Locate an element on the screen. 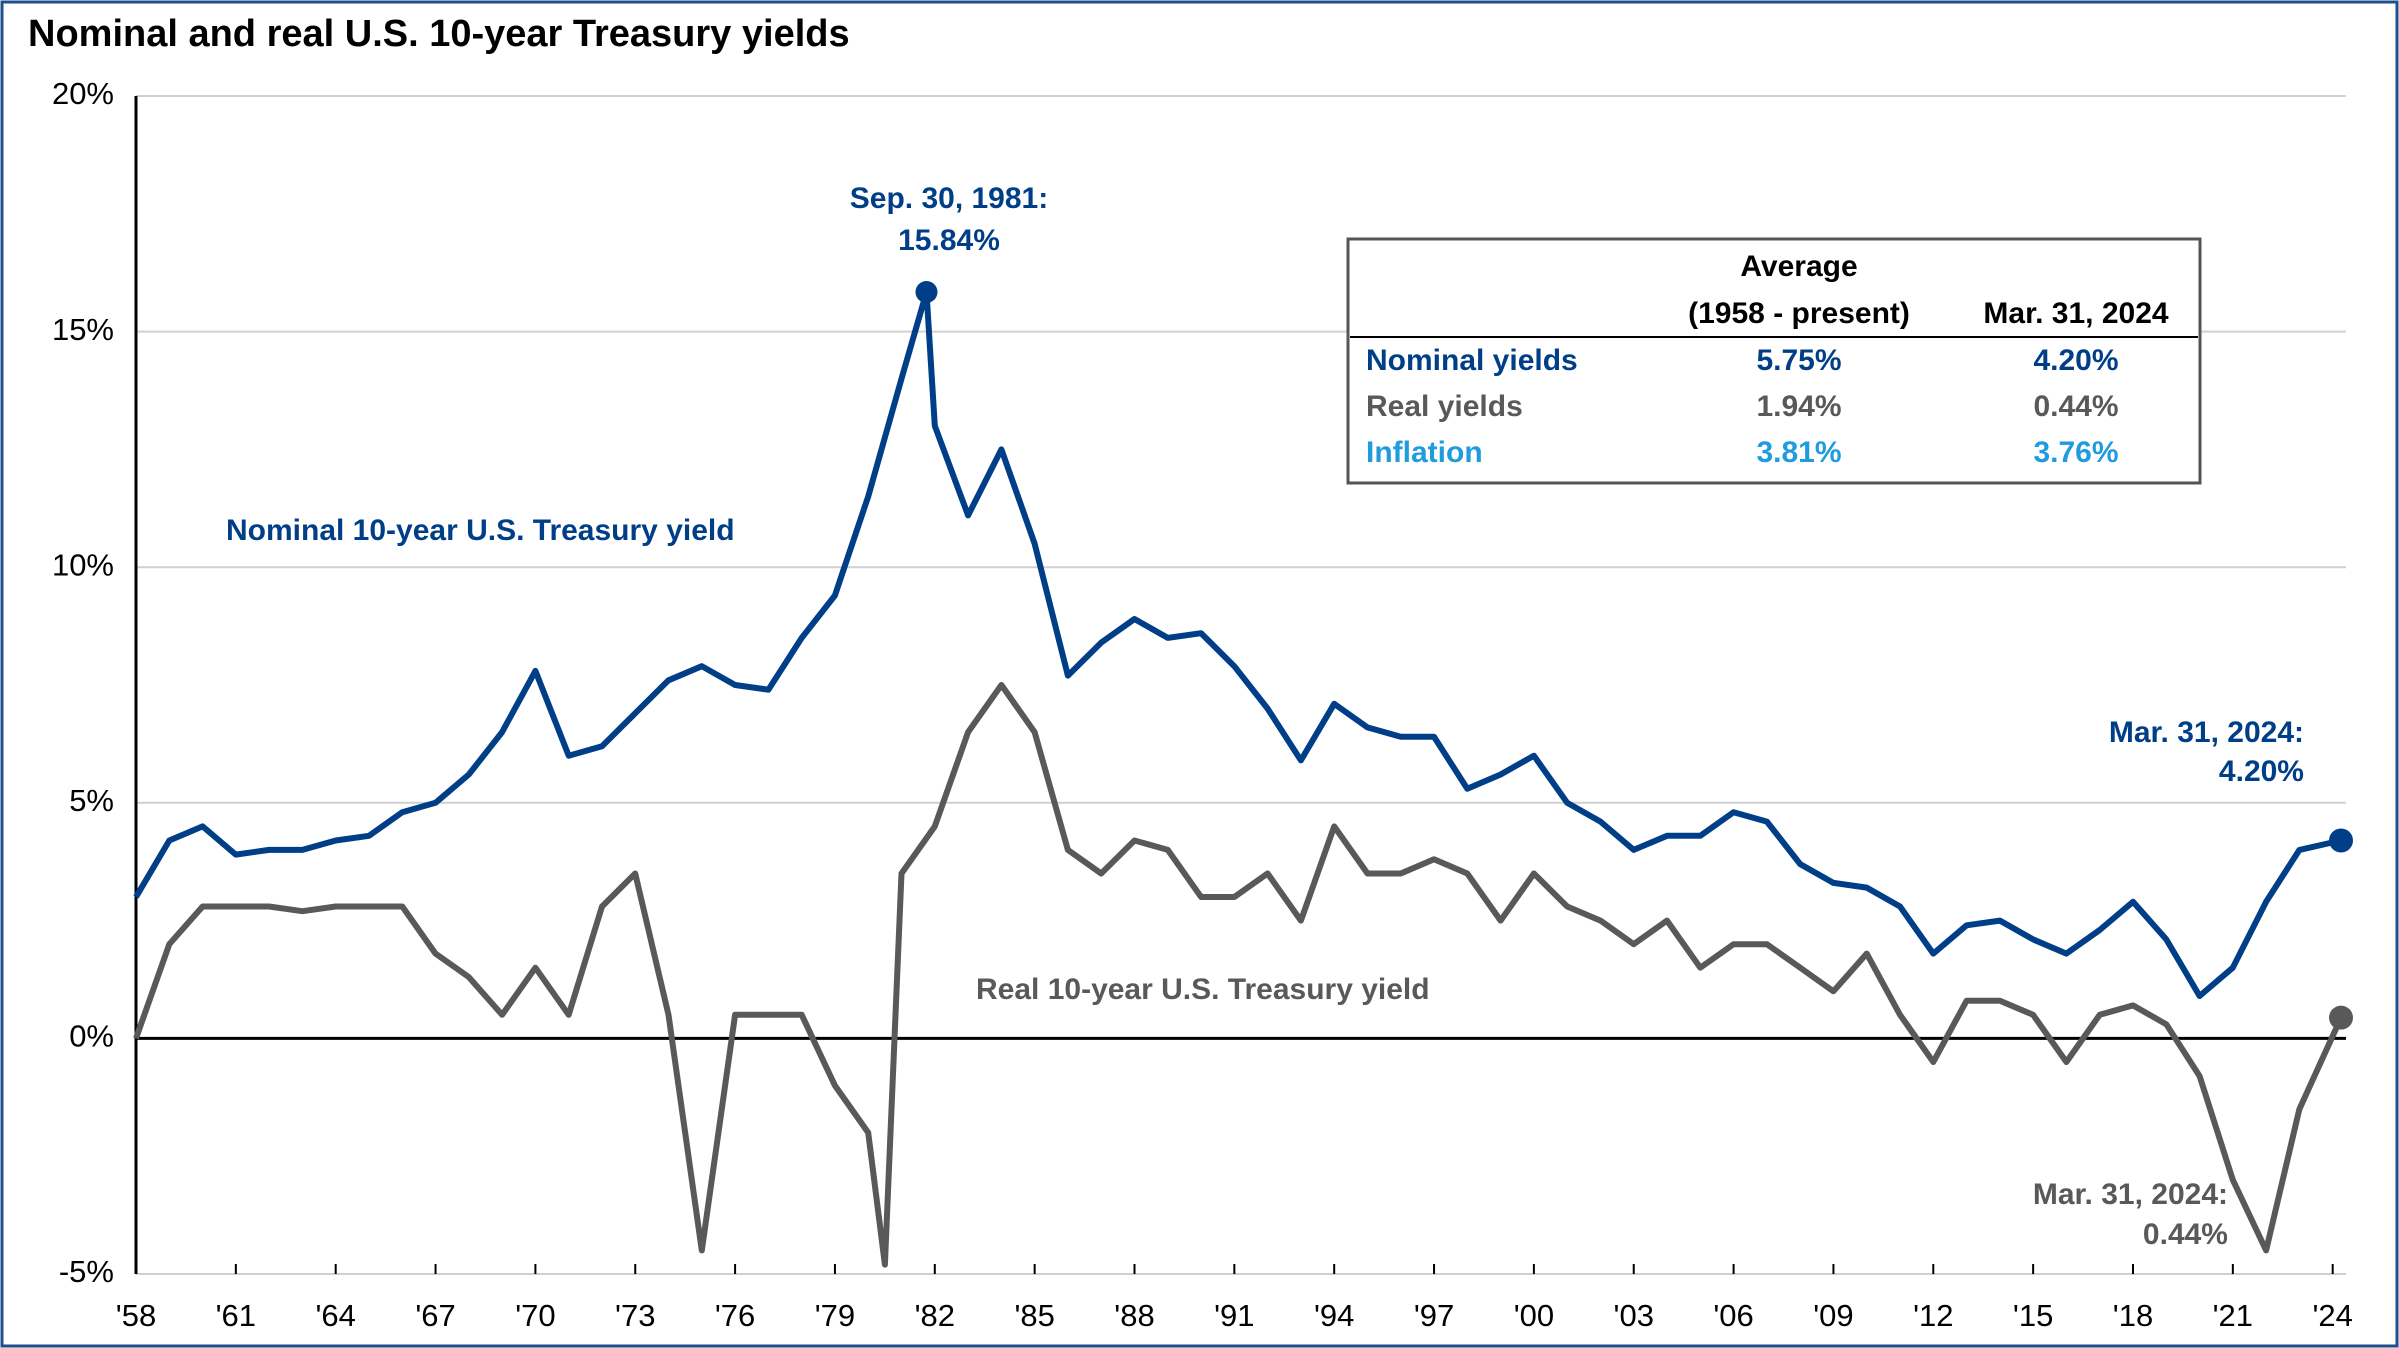 The image size is (2399, 1348). x-tick-label: '21 is located at coordinates (2233, 1315).